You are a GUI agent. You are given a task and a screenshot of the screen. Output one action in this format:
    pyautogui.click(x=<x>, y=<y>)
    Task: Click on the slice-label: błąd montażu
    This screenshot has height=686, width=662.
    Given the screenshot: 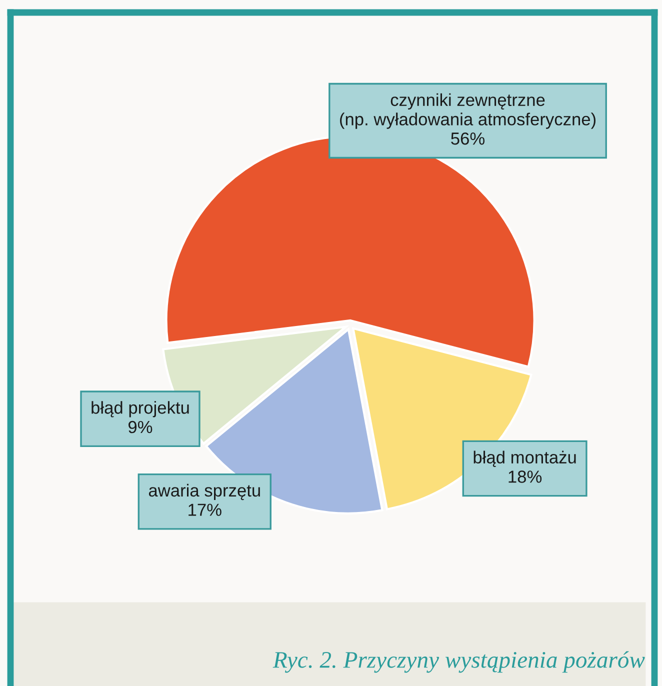 What is the action you would take?
    pyautogui.click(x=525, y=458)
    